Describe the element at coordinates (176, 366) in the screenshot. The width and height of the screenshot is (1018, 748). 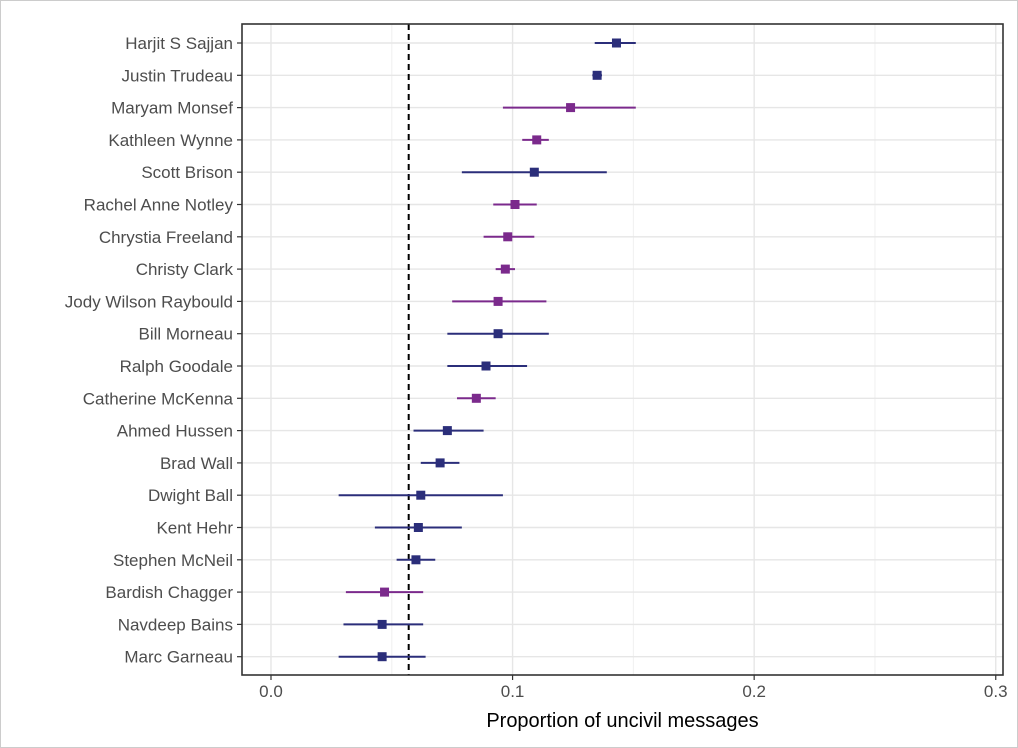
I see `y-tick-label: Ralph Goodale` at that location.